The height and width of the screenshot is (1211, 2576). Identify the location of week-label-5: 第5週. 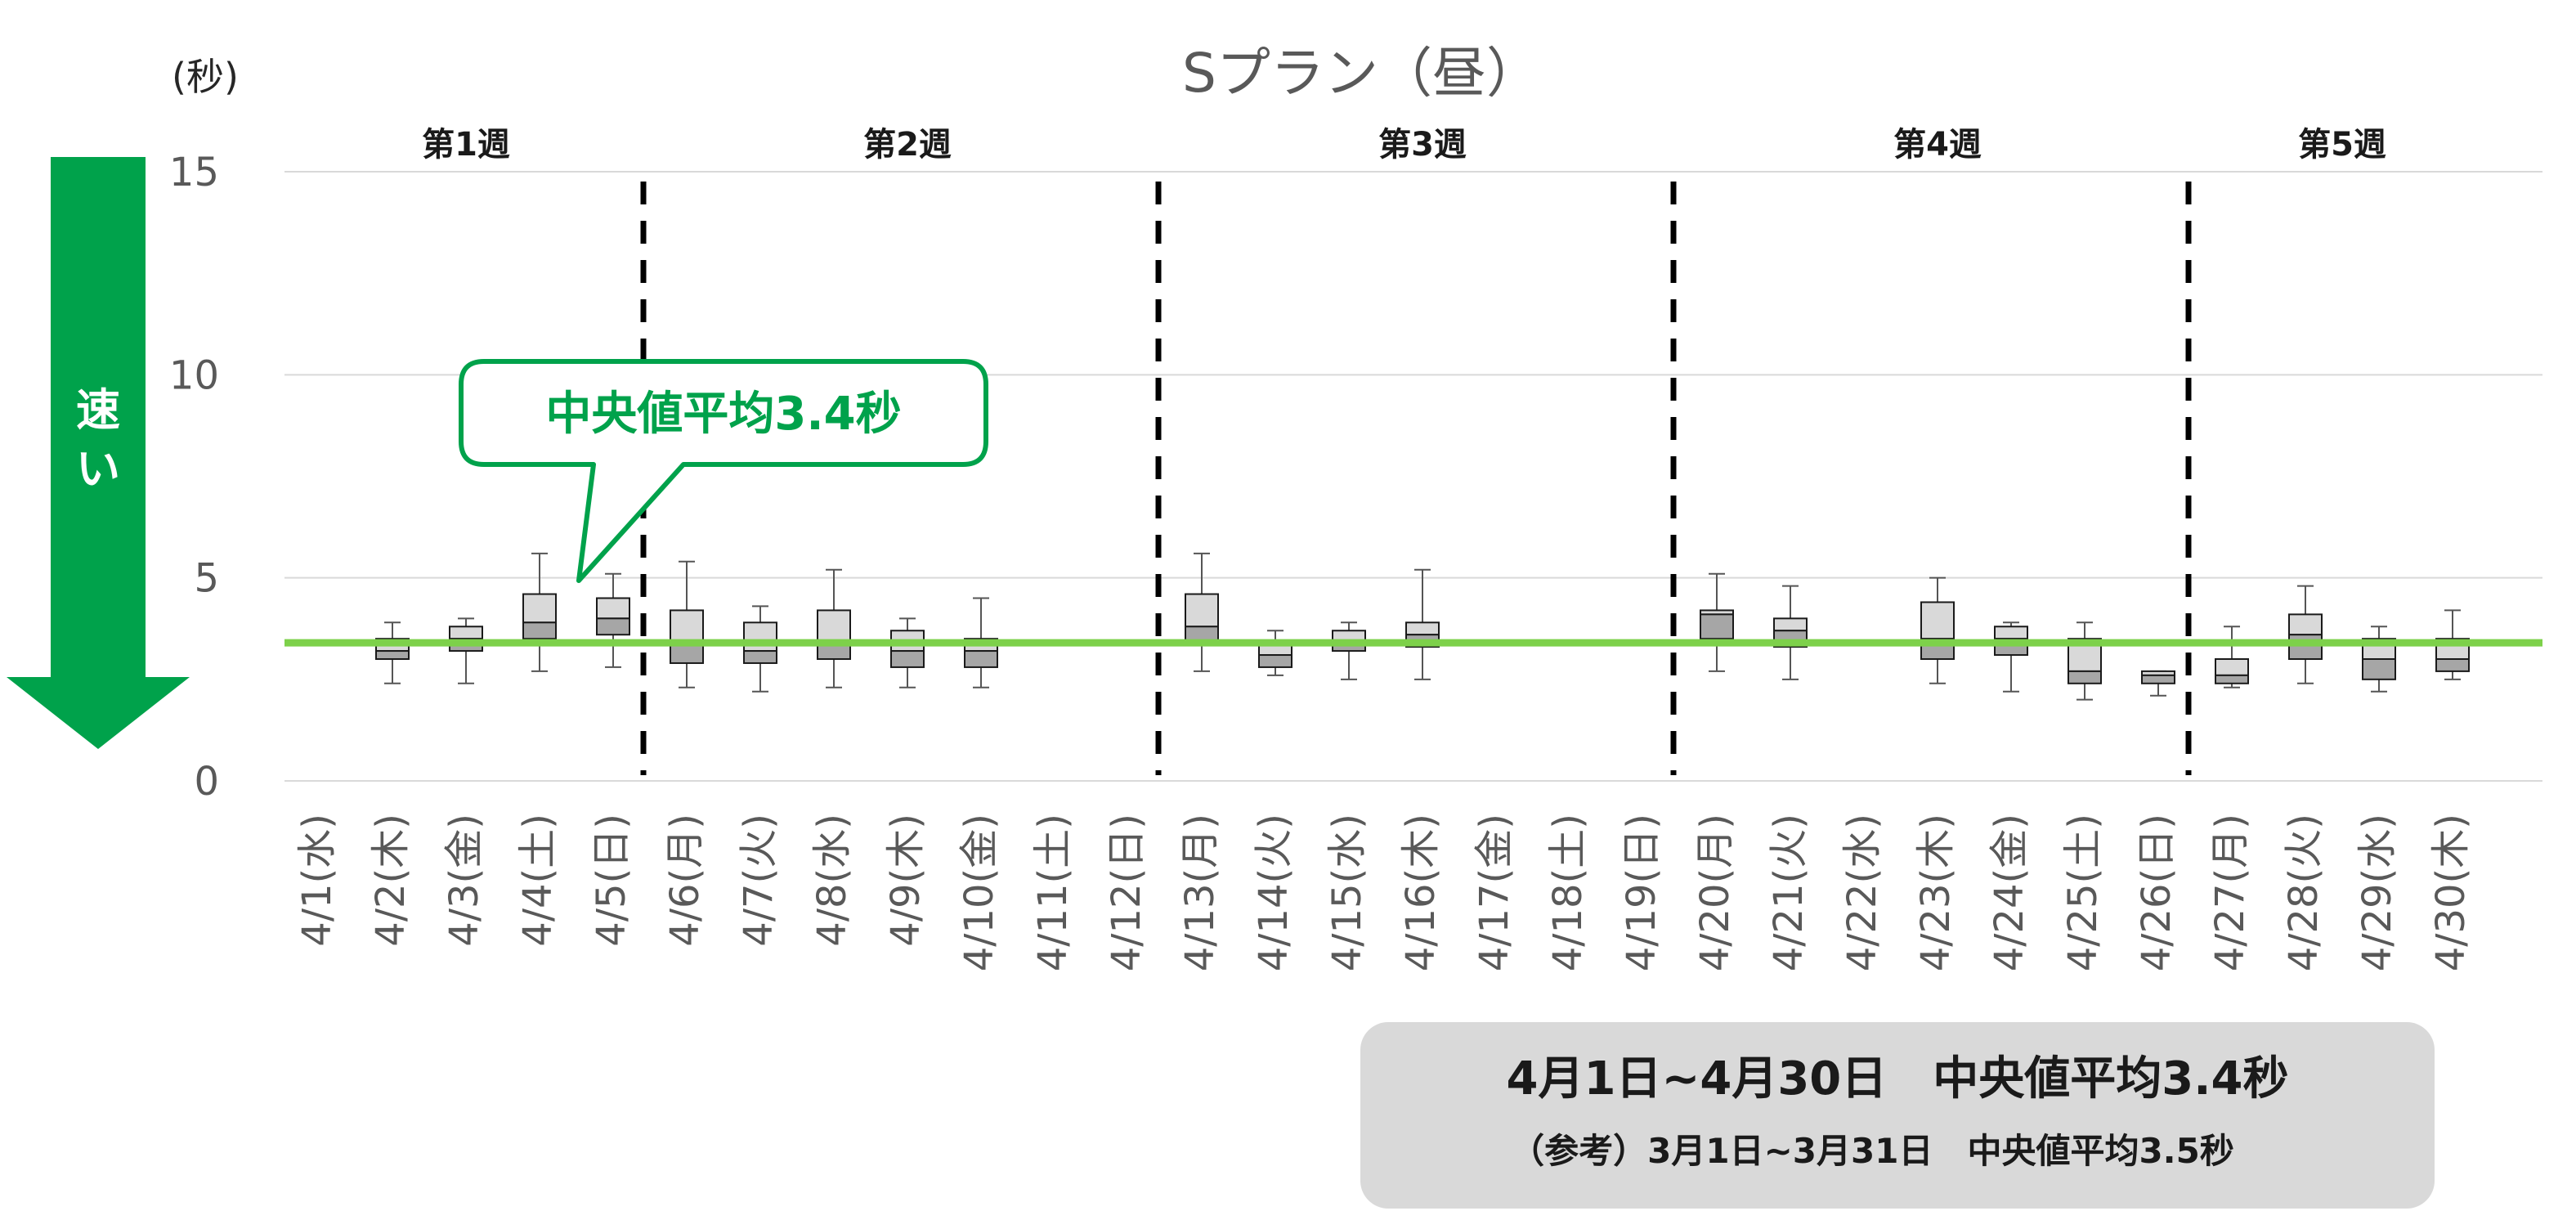
(2342, 145).